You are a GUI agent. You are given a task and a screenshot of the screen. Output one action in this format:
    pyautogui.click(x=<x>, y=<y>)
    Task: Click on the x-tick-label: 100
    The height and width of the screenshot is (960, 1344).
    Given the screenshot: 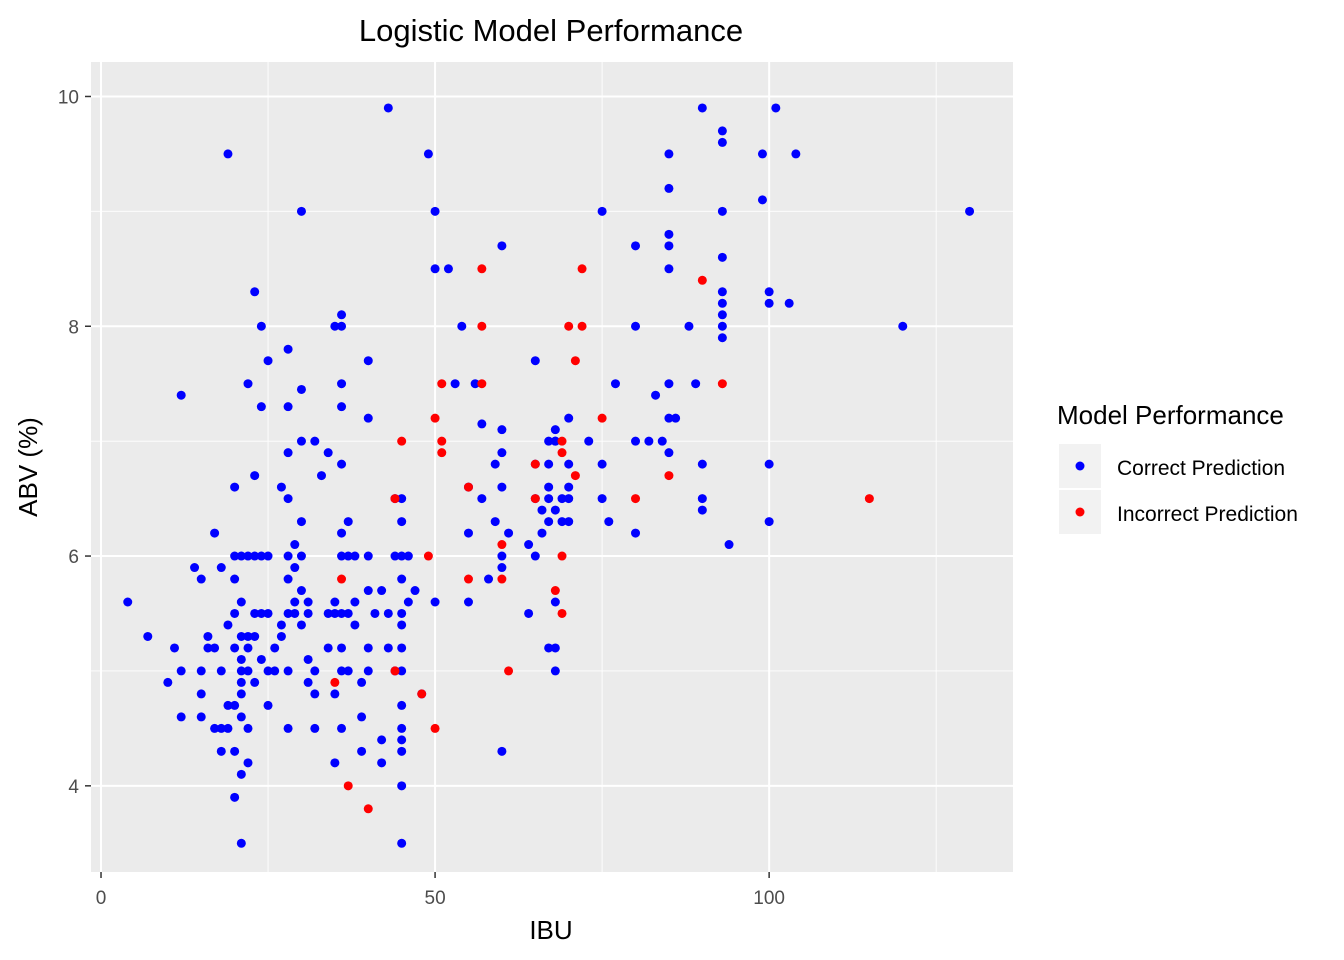 What is the action you would take?
    pyautogui.click(x=769, y=898)
    